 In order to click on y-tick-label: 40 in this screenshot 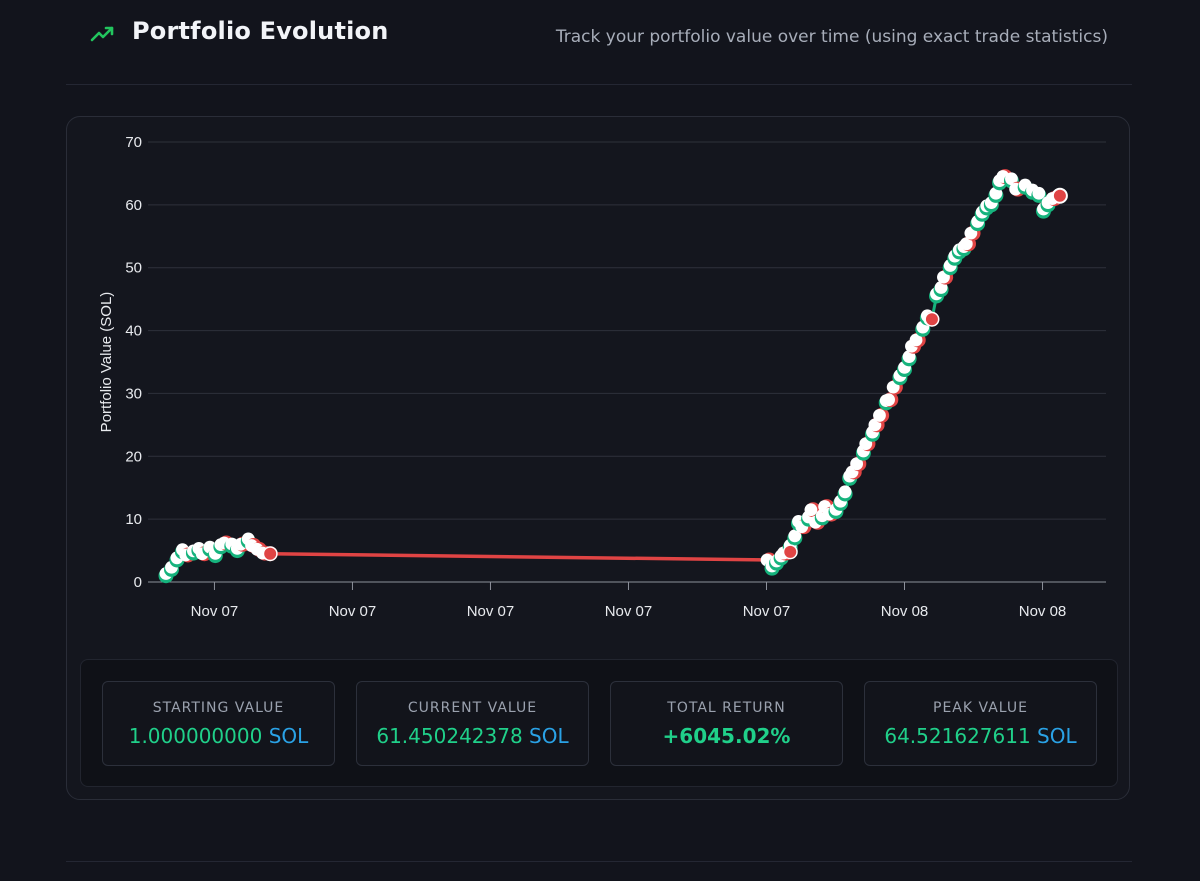, I will do `click(133, 331)`.